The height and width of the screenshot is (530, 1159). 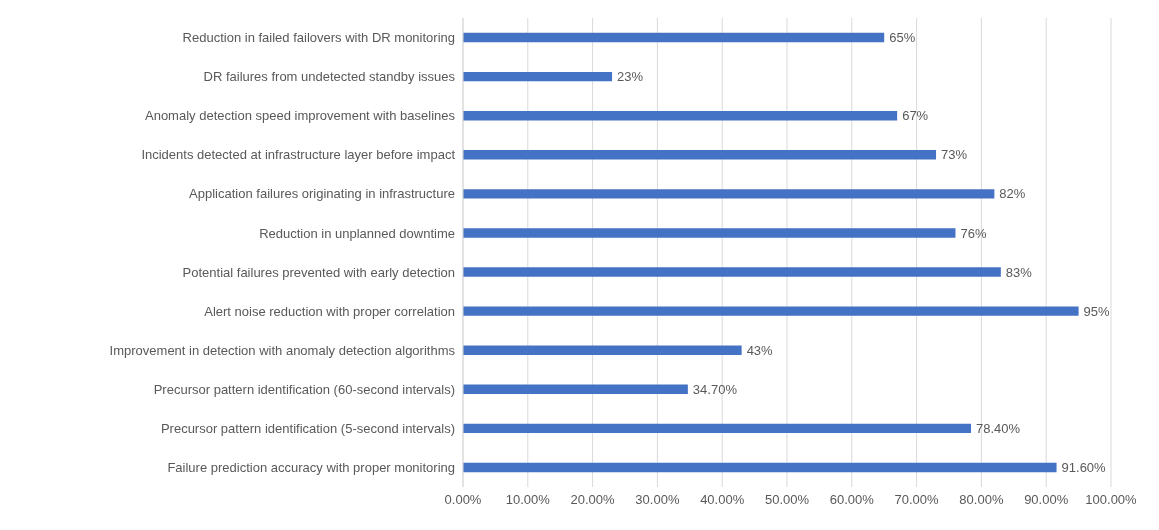 I want to click on x-tick-label: 80.00%, so click(x=981, y=500).